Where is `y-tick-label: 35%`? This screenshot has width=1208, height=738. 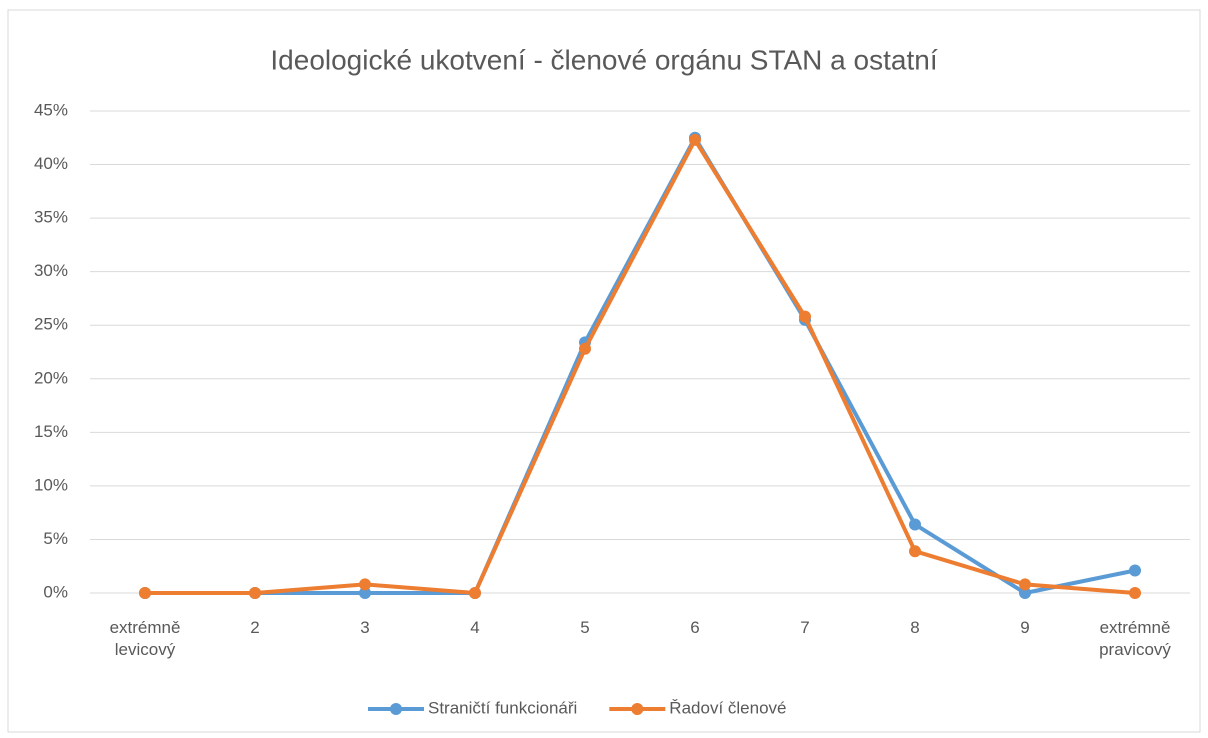
y-tick-label: 35% is located at coordinates (51, 217).